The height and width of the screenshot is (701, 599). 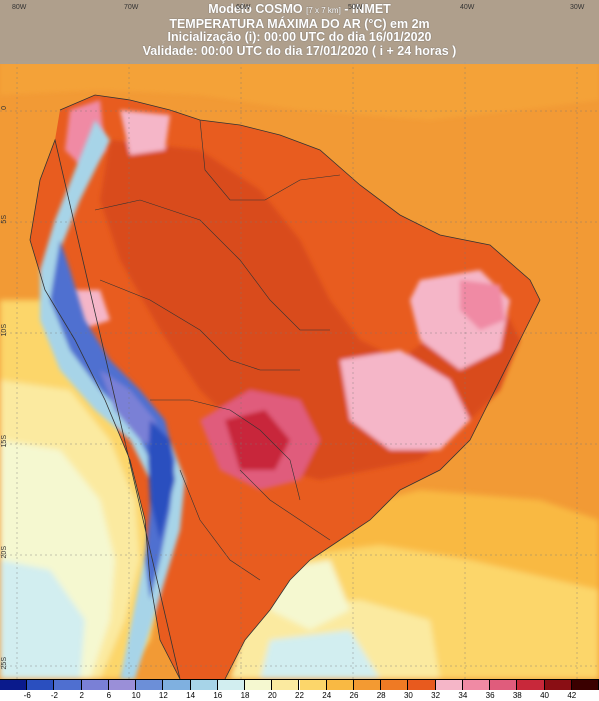 What do you see at coordinates (4, 441) in the screenshot?
I see `lat-label-15s: 15S` at bounding box center [4, 441].